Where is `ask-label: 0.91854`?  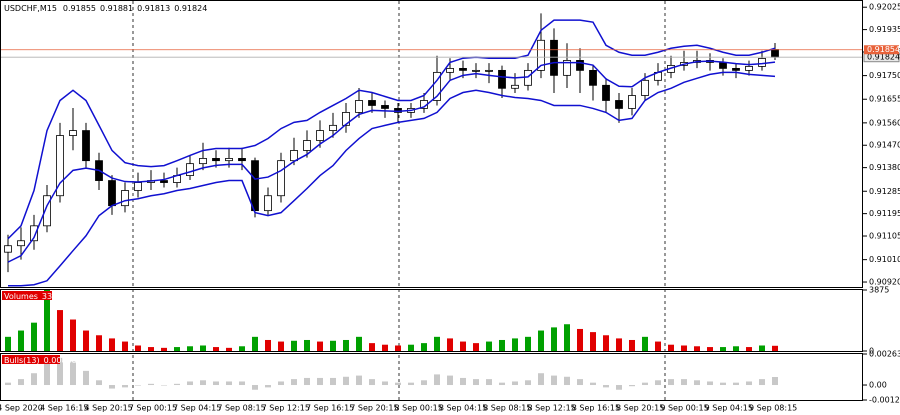 ask-label: 0.91854 is located at coordinates (883, 49).